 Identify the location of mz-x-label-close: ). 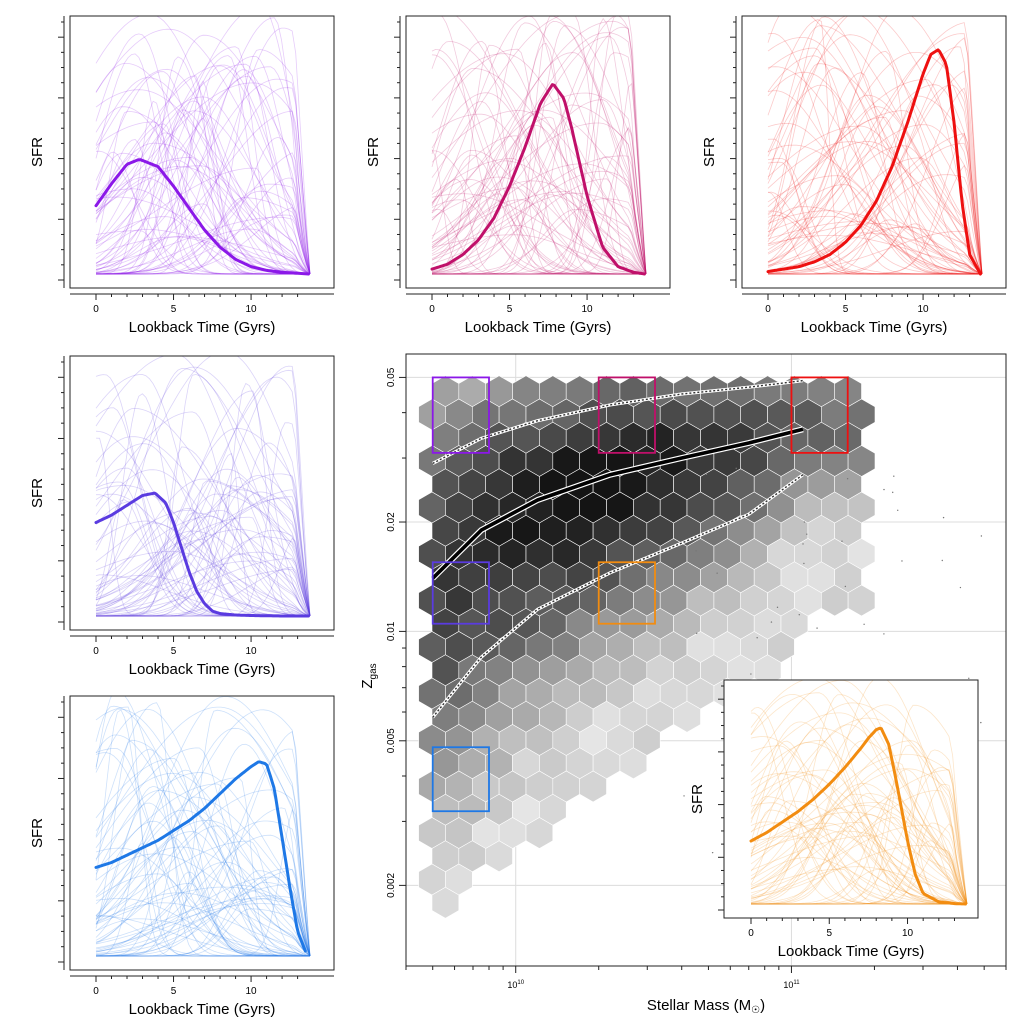
(762, 1005).